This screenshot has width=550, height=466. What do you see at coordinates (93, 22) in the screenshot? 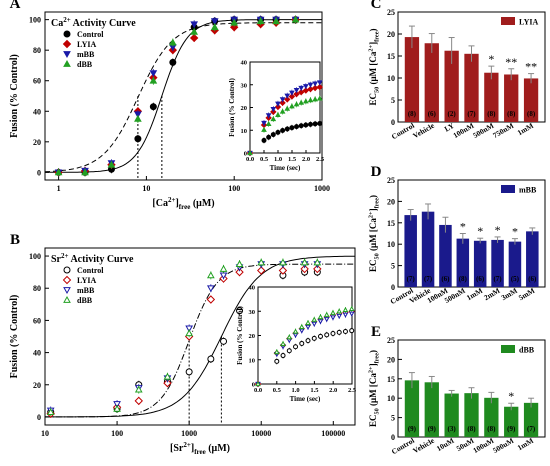
I see `chart-title: Ca2+ Activity Curve` at bounding box center [93, 22].